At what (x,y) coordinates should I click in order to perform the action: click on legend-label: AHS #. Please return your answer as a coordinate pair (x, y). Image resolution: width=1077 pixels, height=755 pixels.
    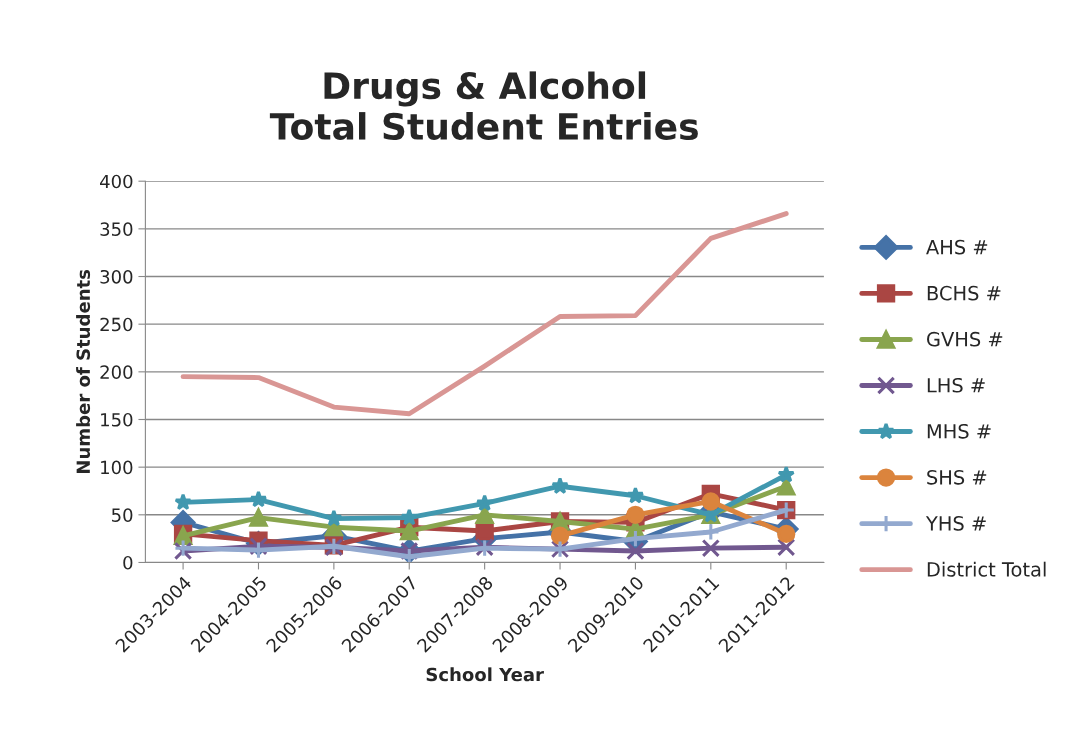
    Looking at the image, I should click on (957, 247).